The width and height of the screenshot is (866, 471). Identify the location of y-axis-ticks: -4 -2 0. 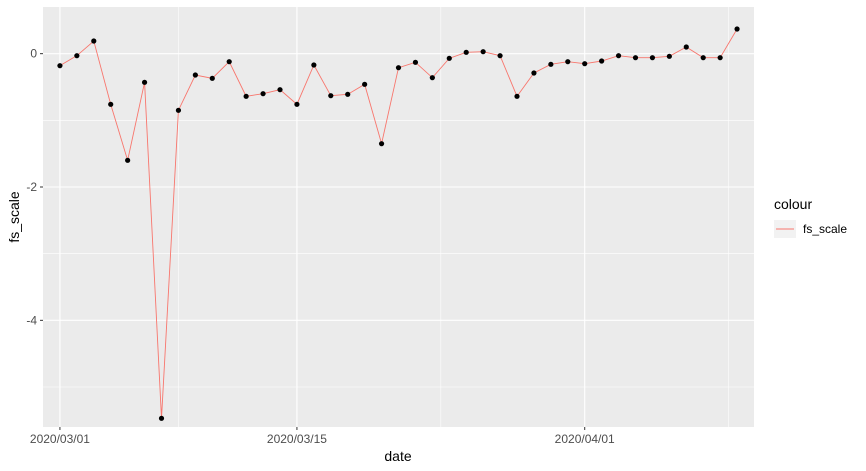
(34, 187).